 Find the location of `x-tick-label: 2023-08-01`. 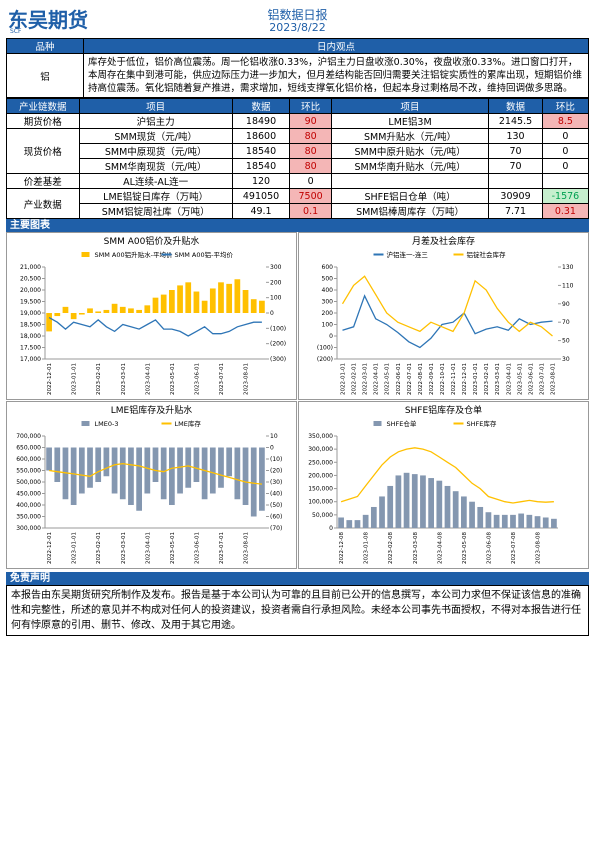

x-tick-label: 2023-08-01 is located at coordinates (247, 548).